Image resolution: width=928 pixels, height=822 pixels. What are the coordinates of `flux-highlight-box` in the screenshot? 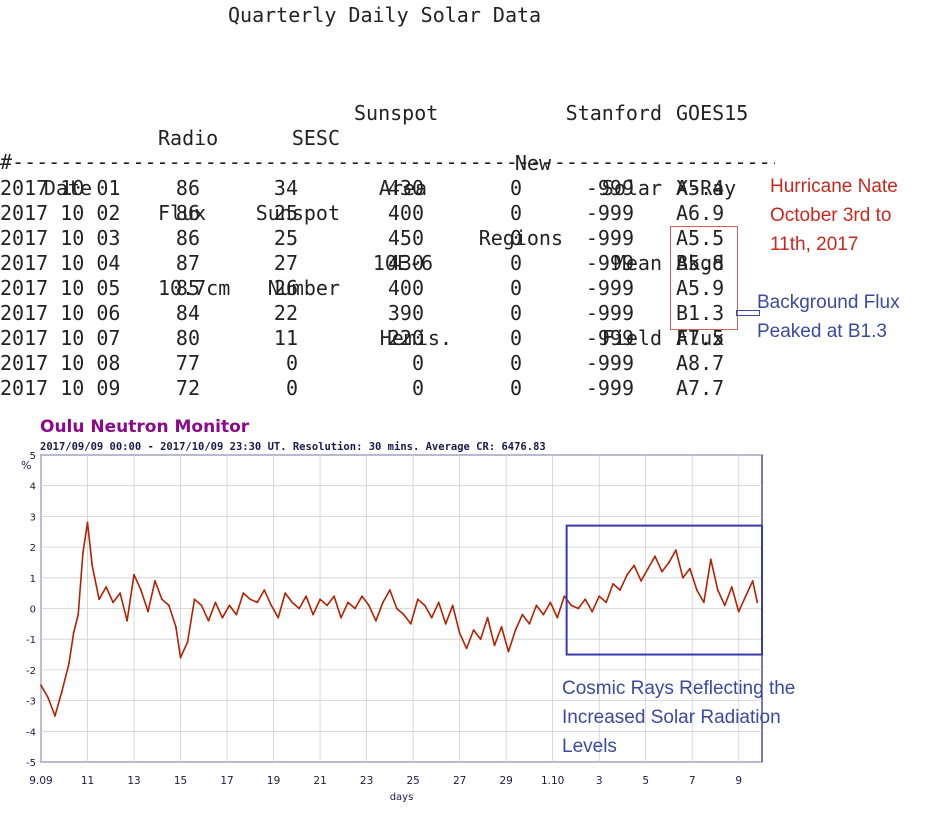 It's located at (704, 278).